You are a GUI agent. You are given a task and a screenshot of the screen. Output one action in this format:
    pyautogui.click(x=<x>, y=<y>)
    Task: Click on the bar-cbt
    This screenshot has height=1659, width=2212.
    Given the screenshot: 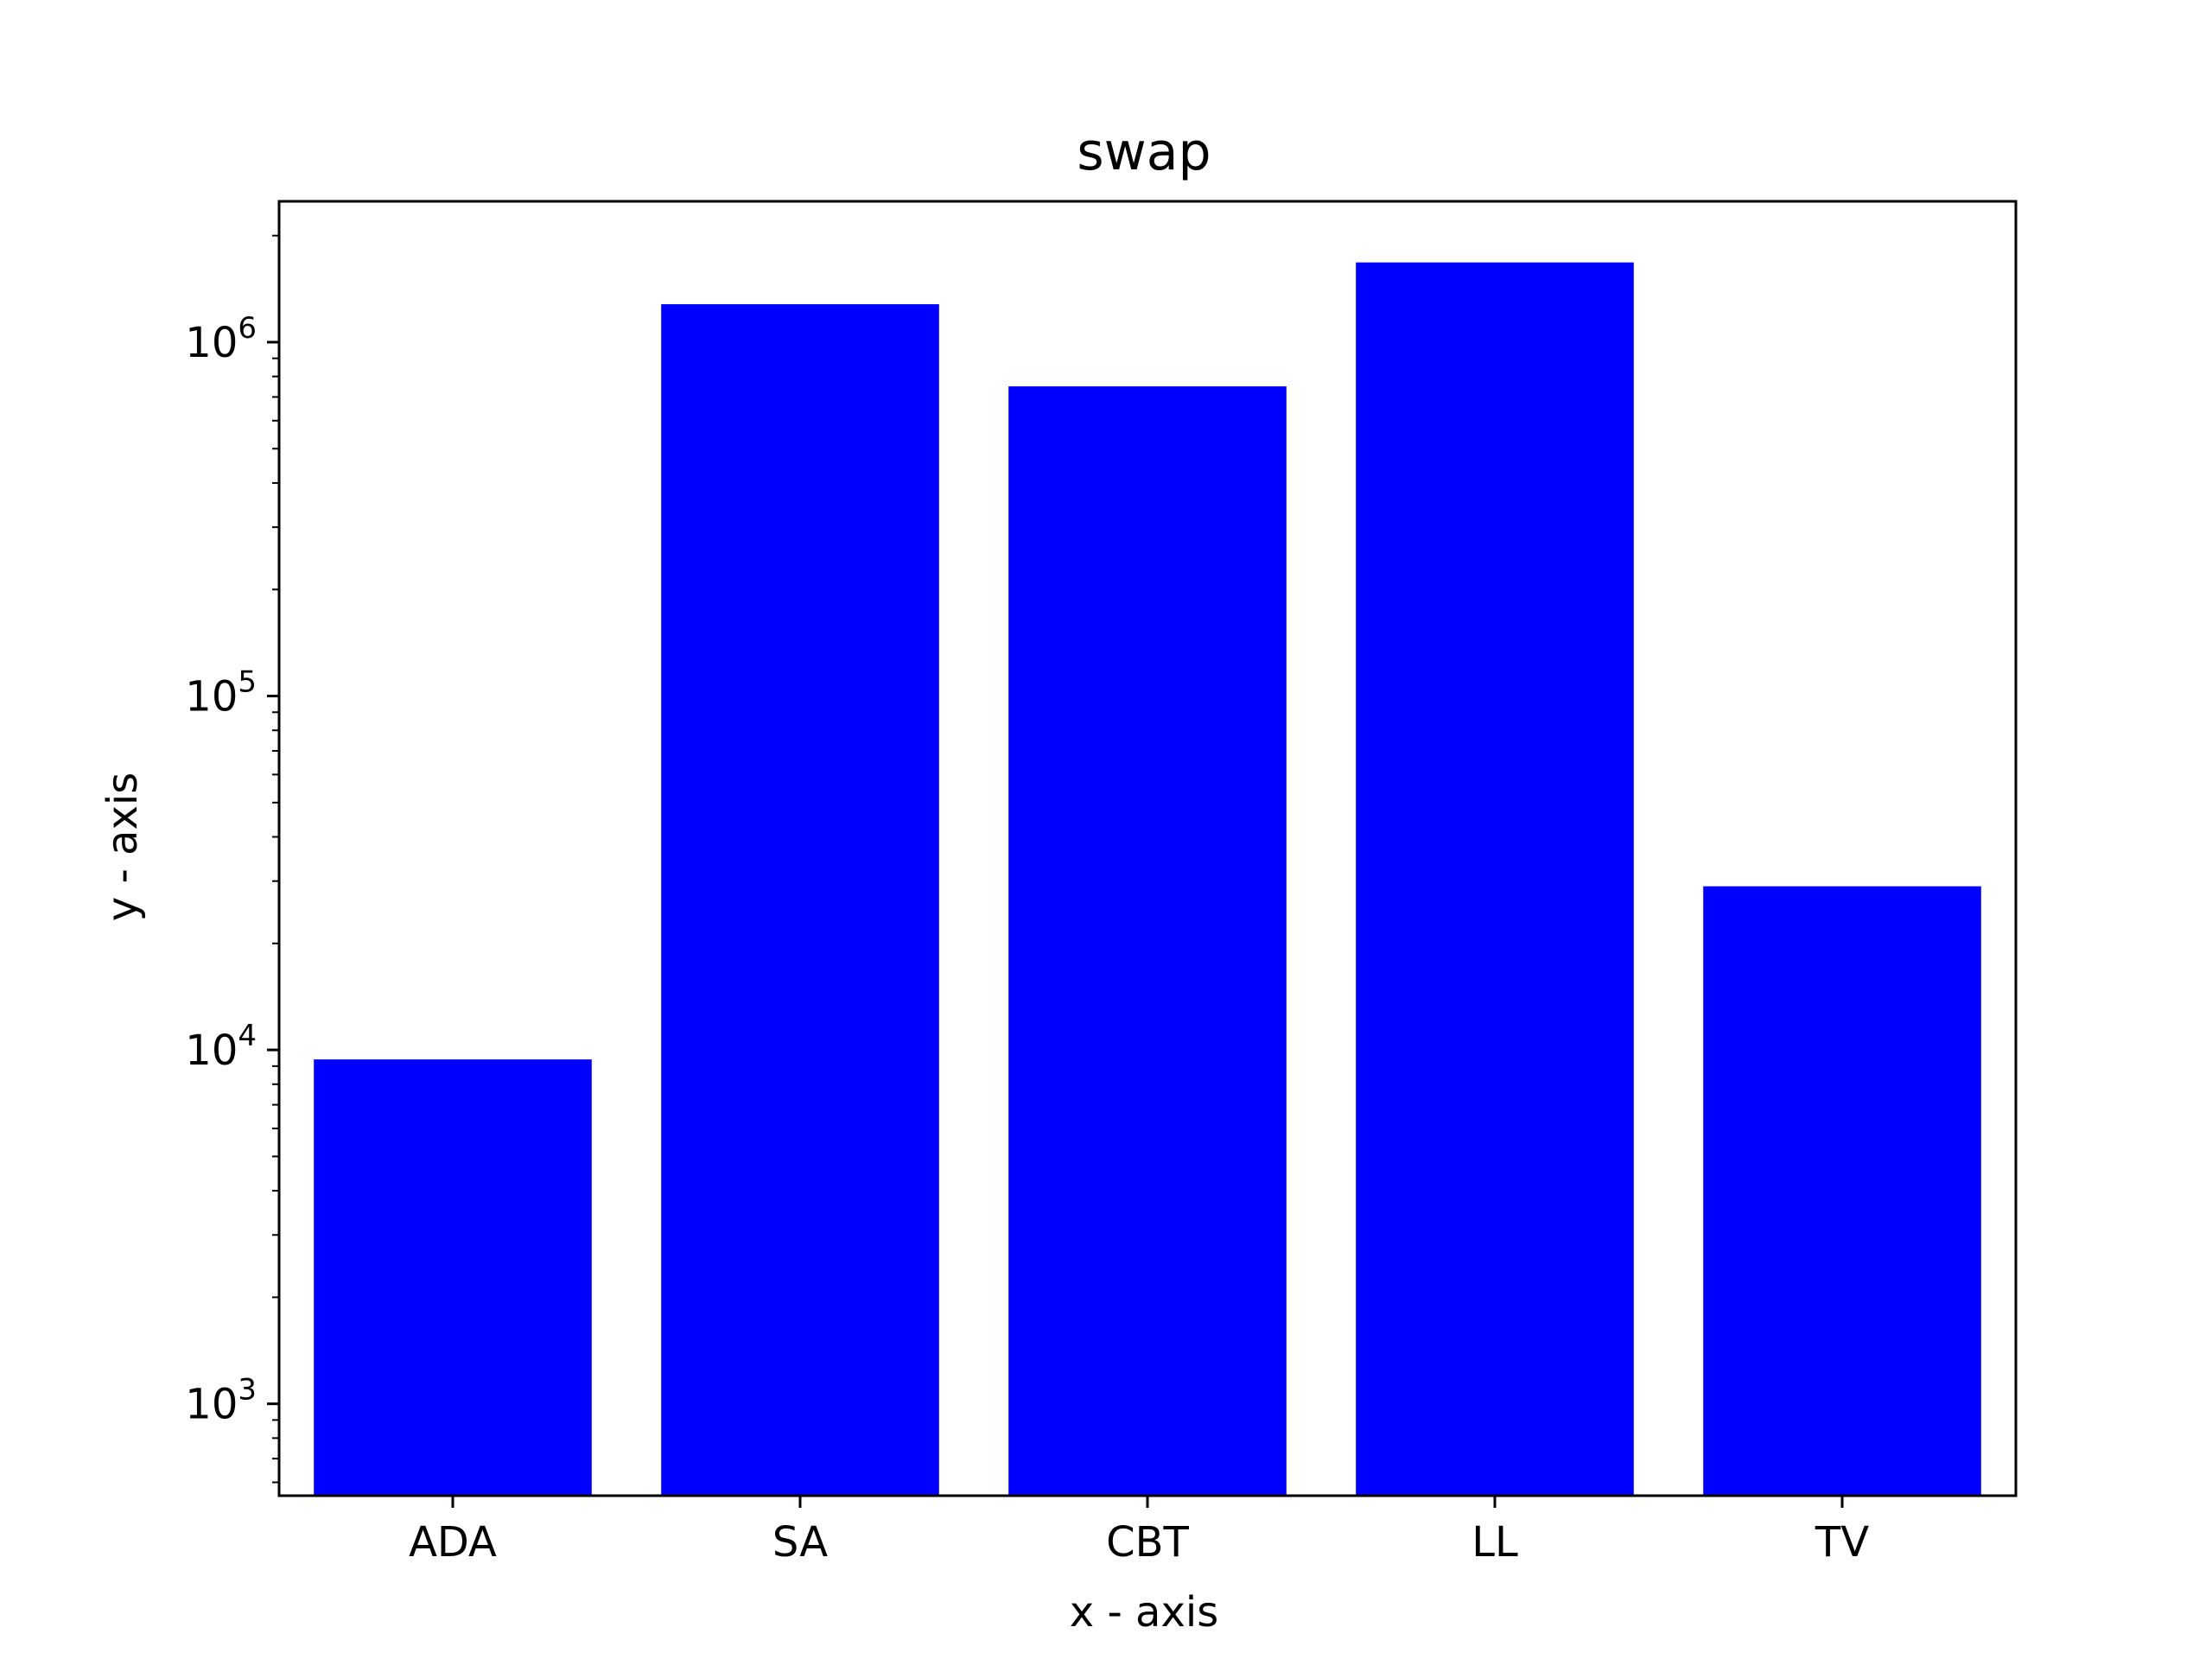 What is the action you would take?
    pyautogui.click(x=1147, y=941)
    